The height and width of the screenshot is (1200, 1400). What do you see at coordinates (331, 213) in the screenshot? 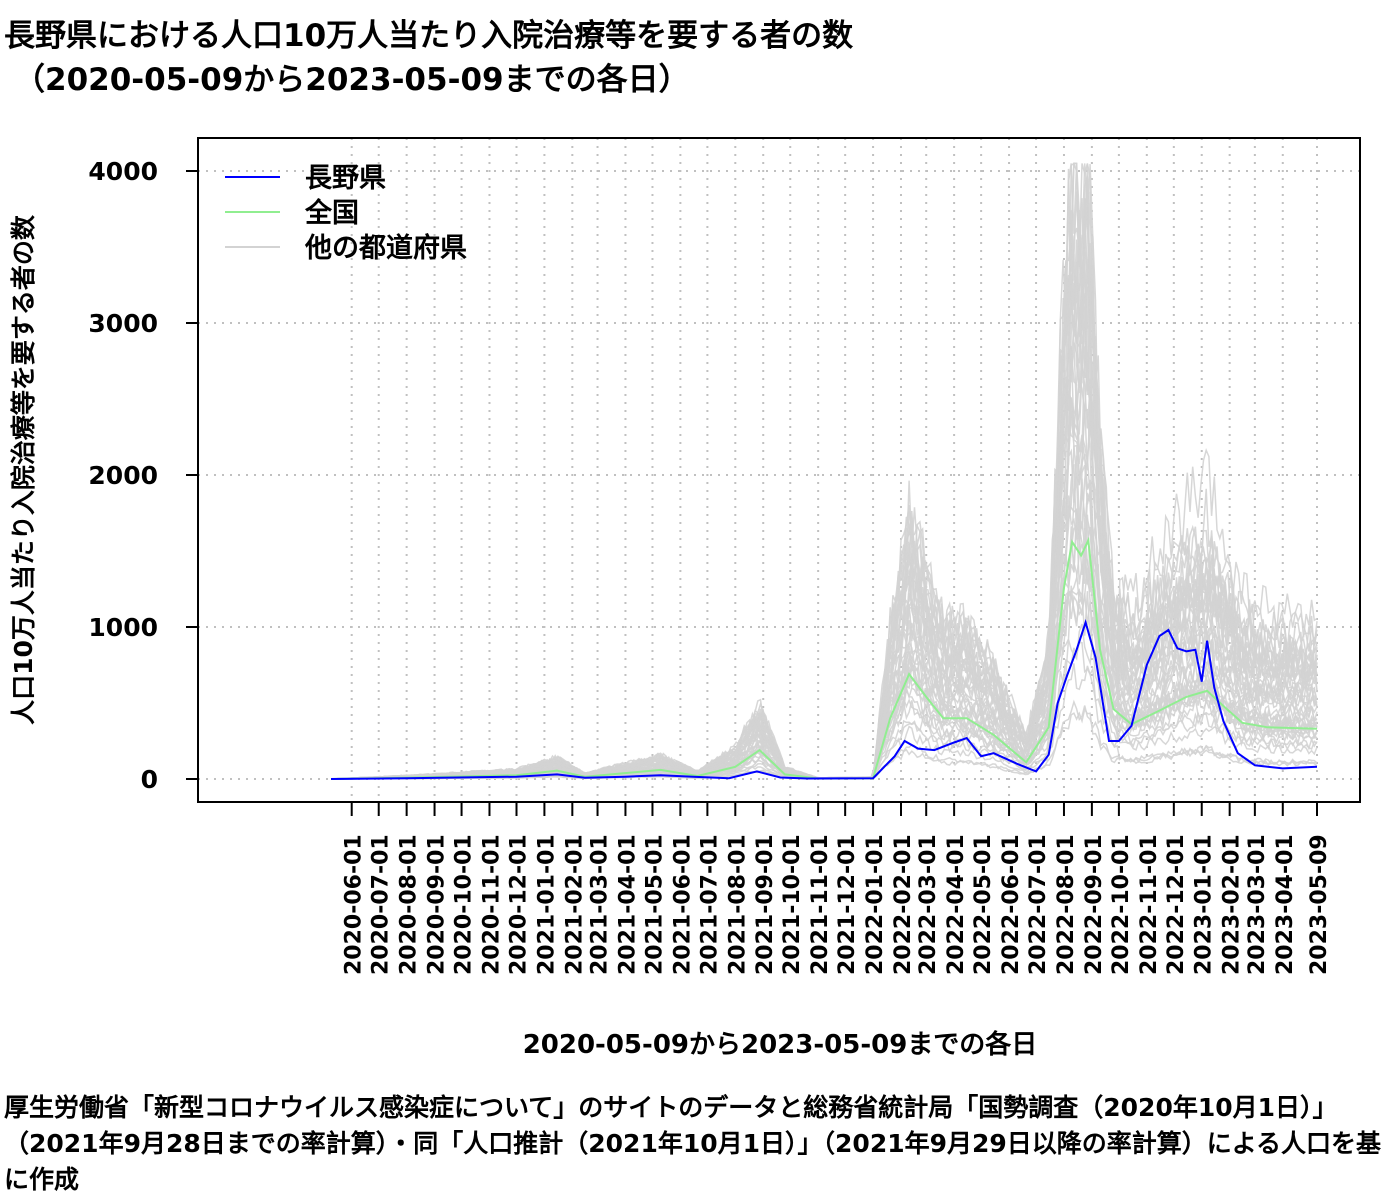
I see `legend-label: 全国` at bounding box center [331, 213].